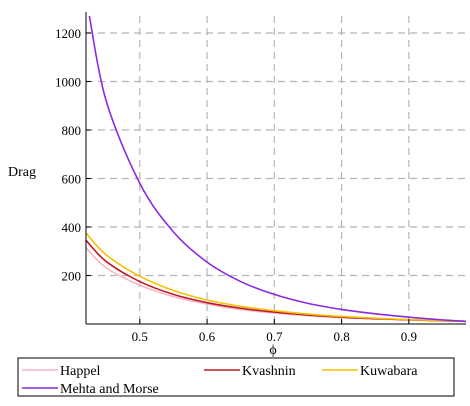  What do you see at coordinates (22, 172) in the screenshot?
I see `y-axis-label: Drag` at bounding box center [22, 172].